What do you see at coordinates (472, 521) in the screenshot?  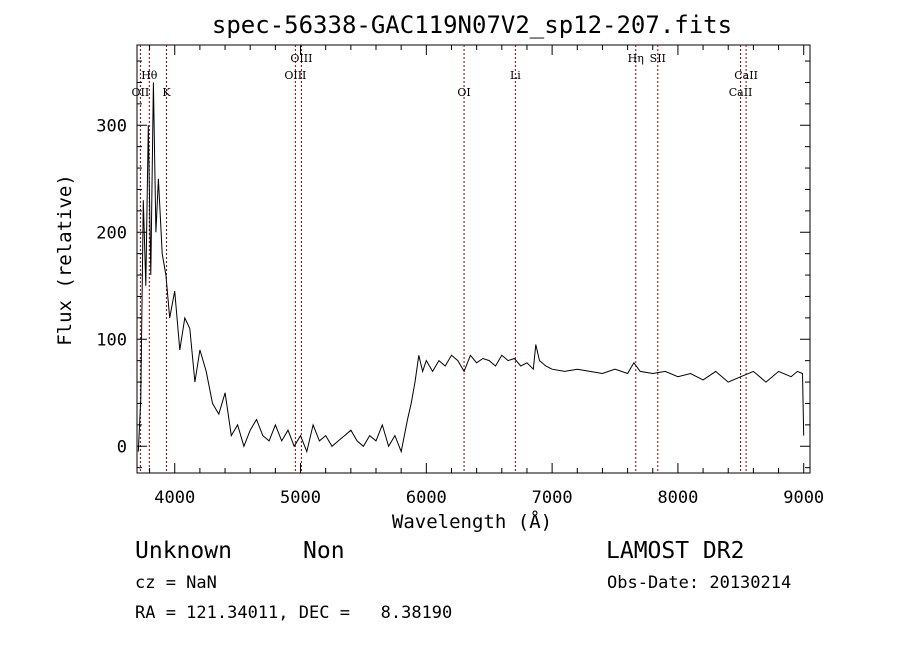 I see `x-axis-label: Wavelength (Å)` at bounding box center [472, 521].